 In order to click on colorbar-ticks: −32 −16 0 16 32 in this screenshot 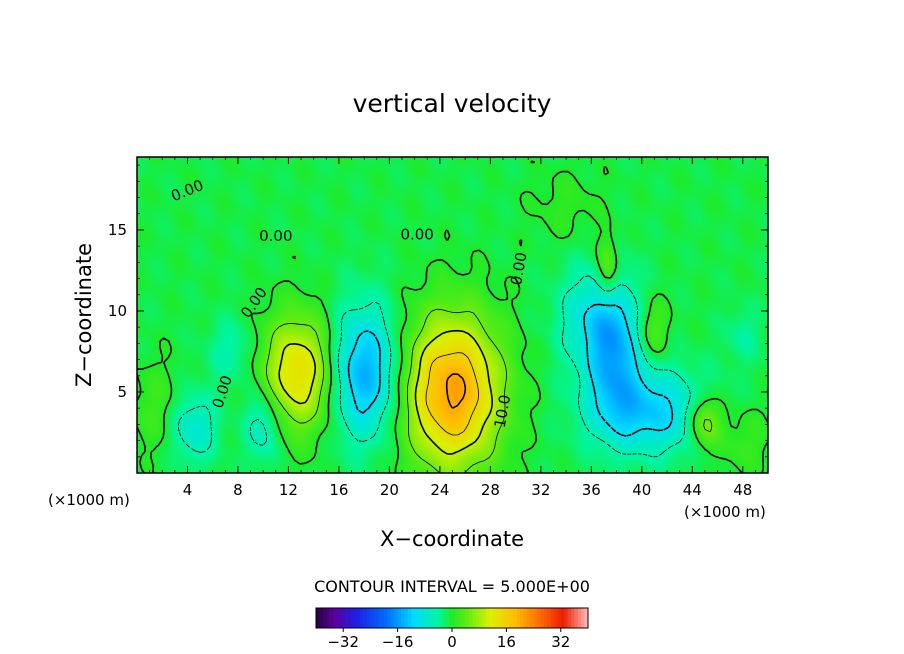, I will do `click(448, 639)`.